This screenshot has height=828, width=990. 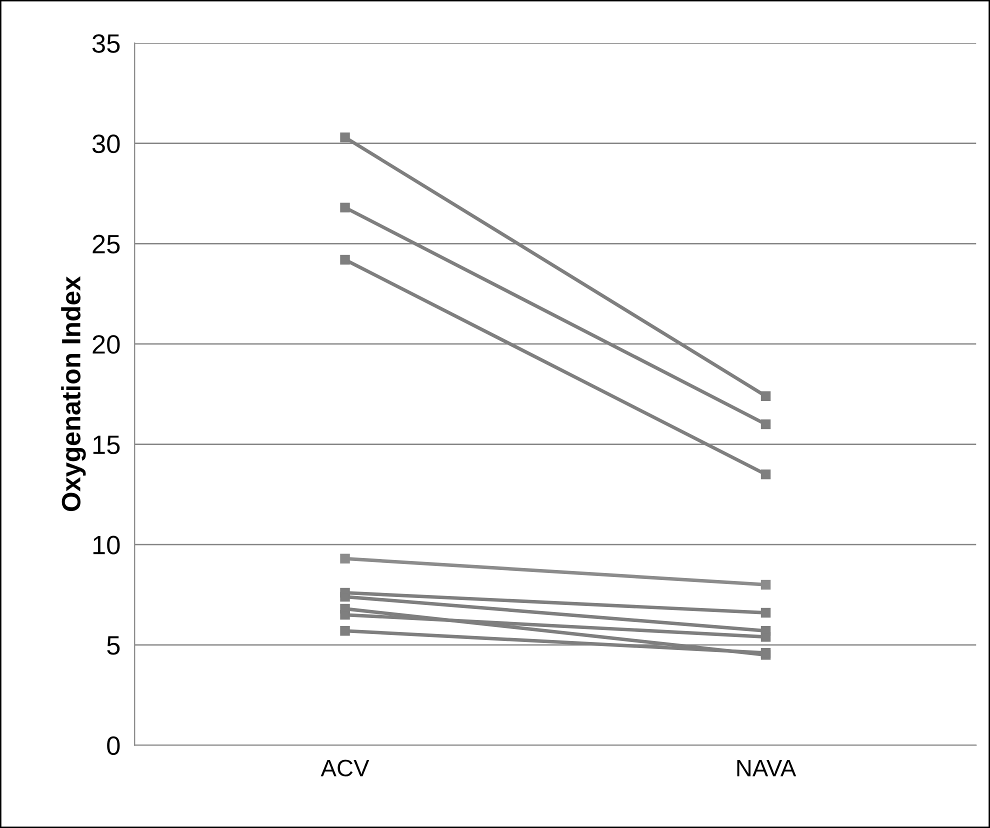 What do you see at coordinates (73, 394) in the screenshot?
I see `y-axis-title: Oxygenation Index` at bounding box center [73, 394].